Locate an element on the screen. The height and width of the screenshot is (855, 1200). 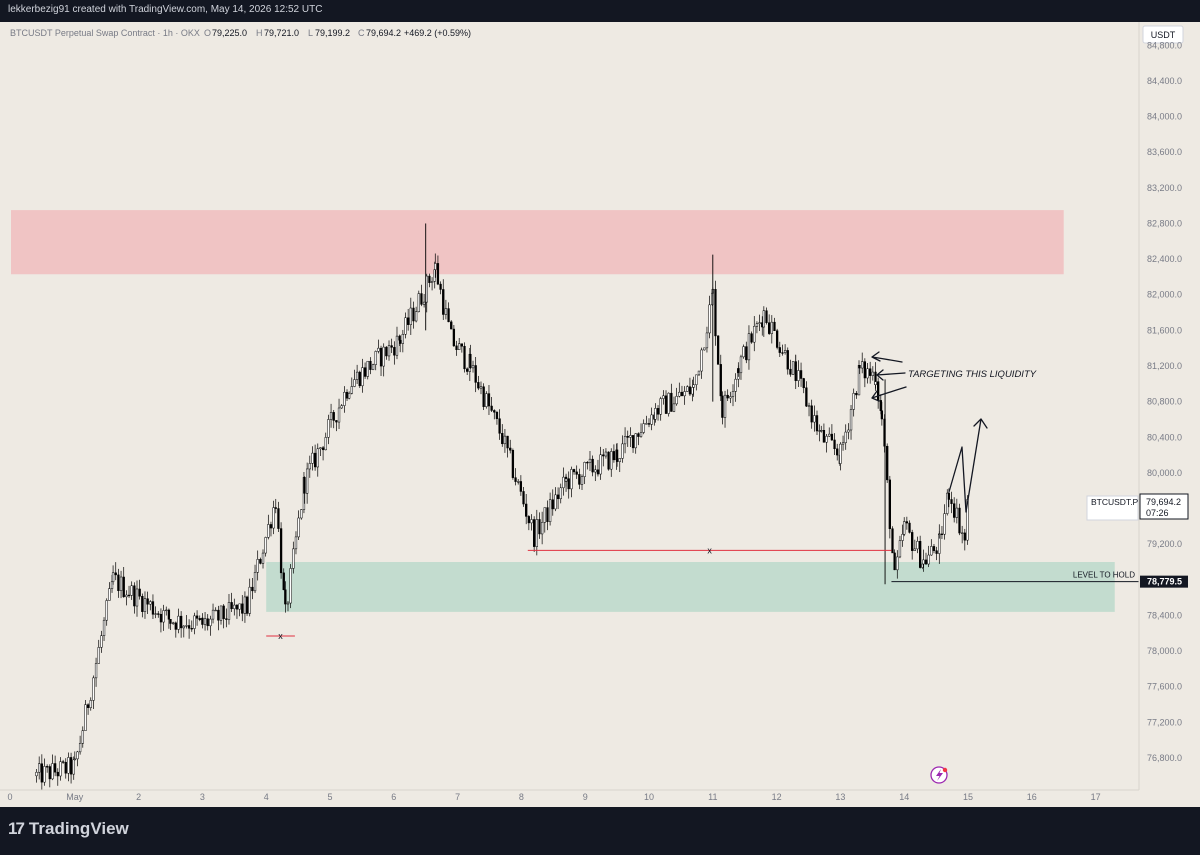
time-axis: 0 May 2 3 4 5 6 7 8 9 10 11 12 13 14 15 16 17 is located at coordinates (553, 797).